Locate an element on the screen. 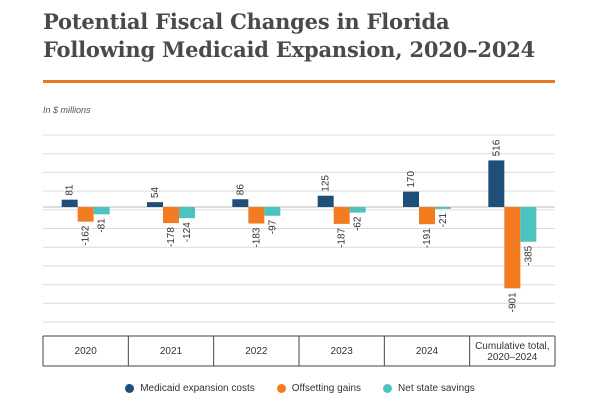 This screenshot has width=600, height=400. category-label: Cumulative total, 2020–2024 is located at coordinates (512, 352).